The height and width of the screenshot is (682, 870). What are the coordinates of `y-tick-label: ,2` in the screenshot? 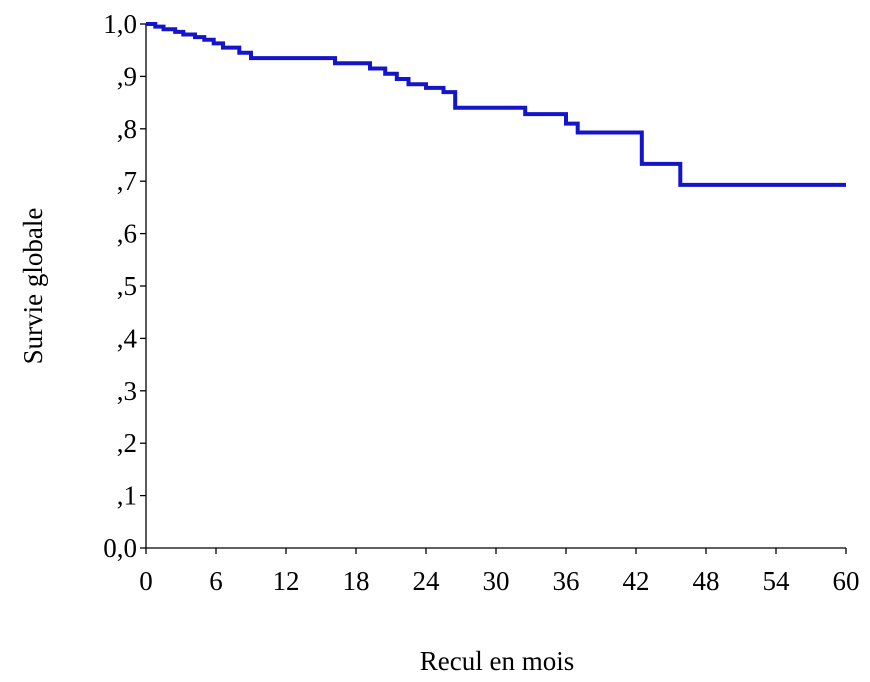 It's located at (127, 443).